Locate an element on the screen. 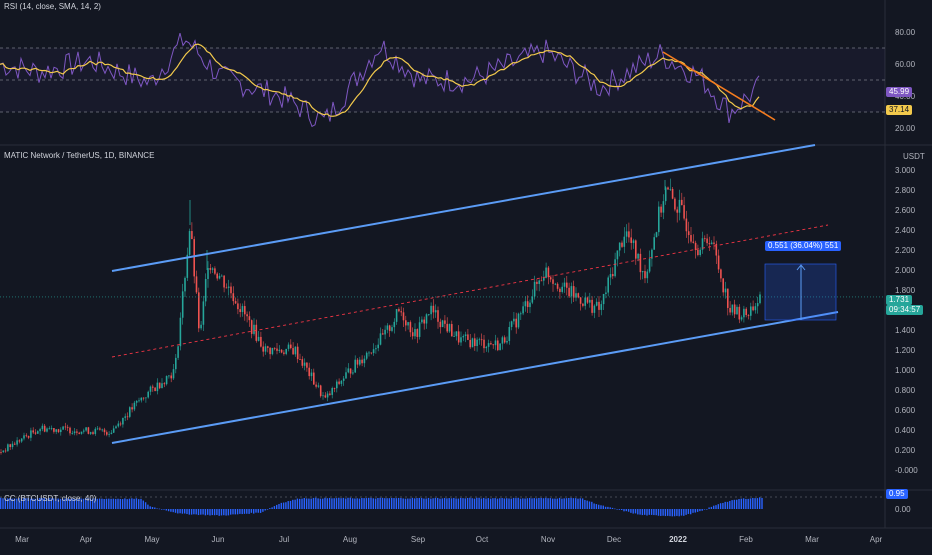 This screenshot has height=555, width=932. price-tick-label: 1.400 is located at coordinates (905, 330).